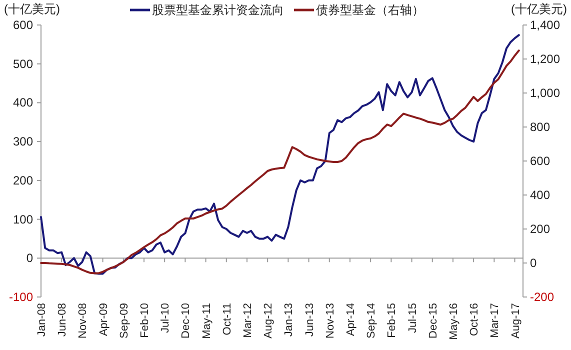  Describe the element at coordinates (23, 25) in the screenshot. I see `y-tick-label: 600` at that location.